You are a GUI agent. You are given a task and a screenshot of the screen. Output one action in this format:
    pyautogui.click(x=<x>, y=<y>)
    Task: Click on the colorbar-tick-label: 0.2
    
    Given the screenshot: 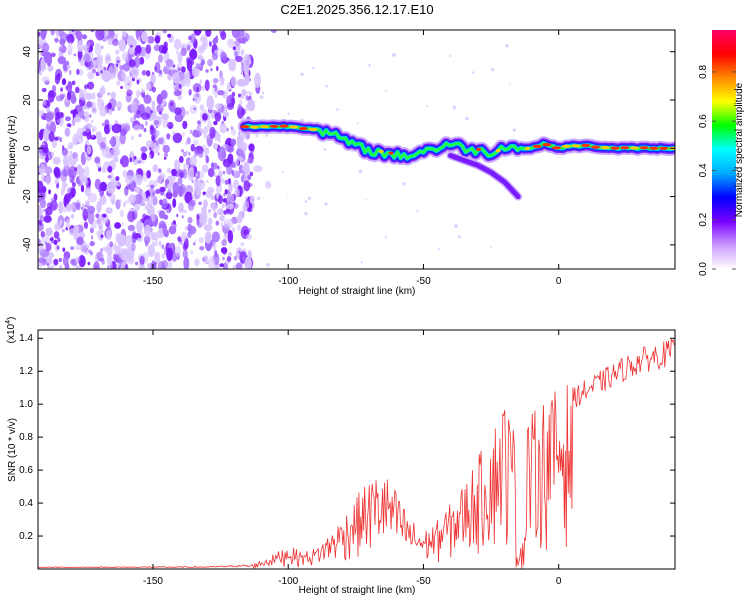 What is the action you would take?
    pyautogui.click(x=703, y=219)
    